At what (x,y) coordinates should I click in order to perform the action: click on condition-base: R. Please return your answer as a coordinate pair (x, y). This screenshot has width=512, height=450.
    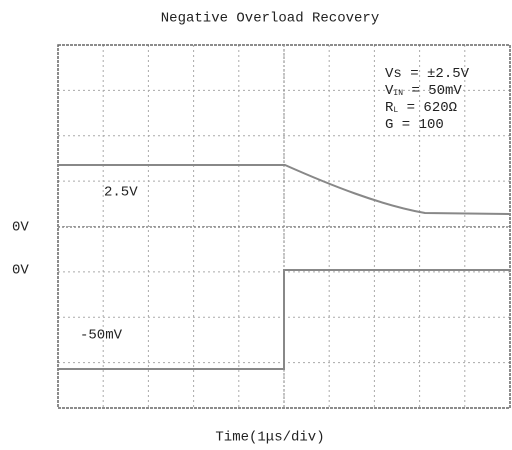
    Looking at the image, I should click on (389, 108).